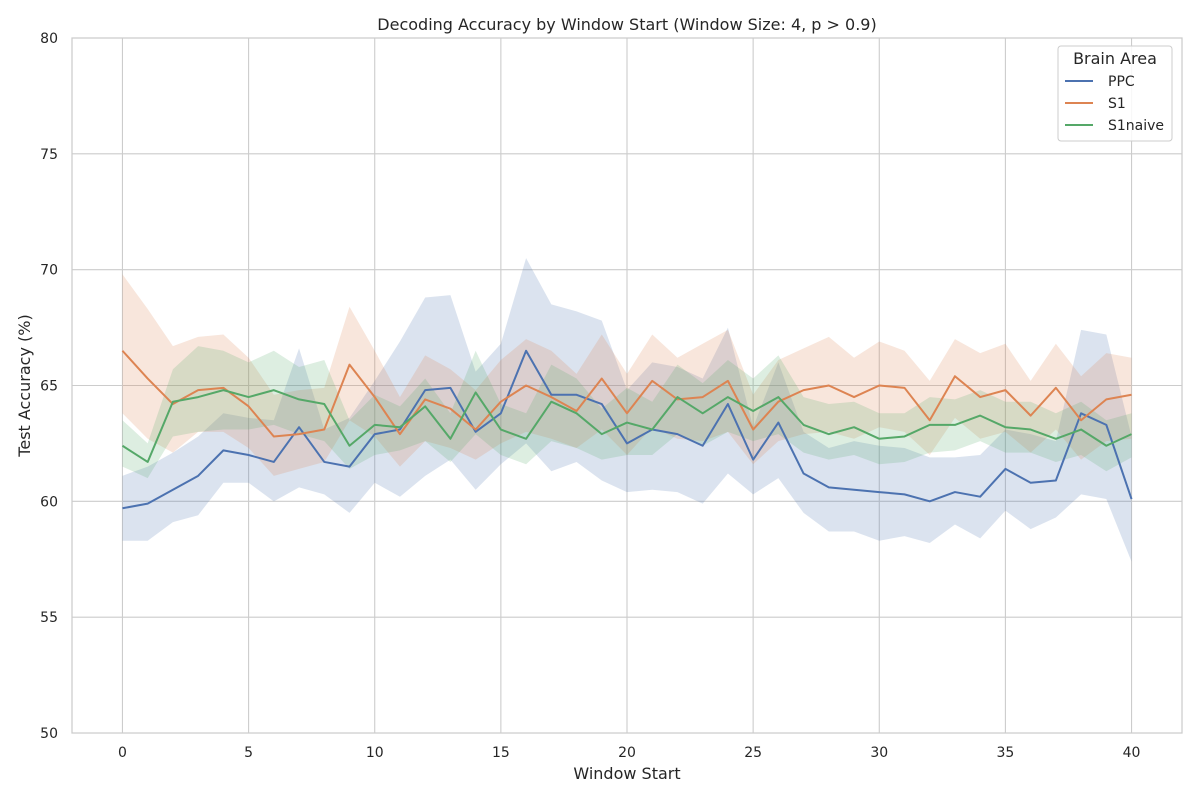 The width and height of the screenshot is (1200, 804). What do you see at coordinates (879, 753) in the screenshot?
I see `x-tick-label: 30` at bounding box center [879, 753].